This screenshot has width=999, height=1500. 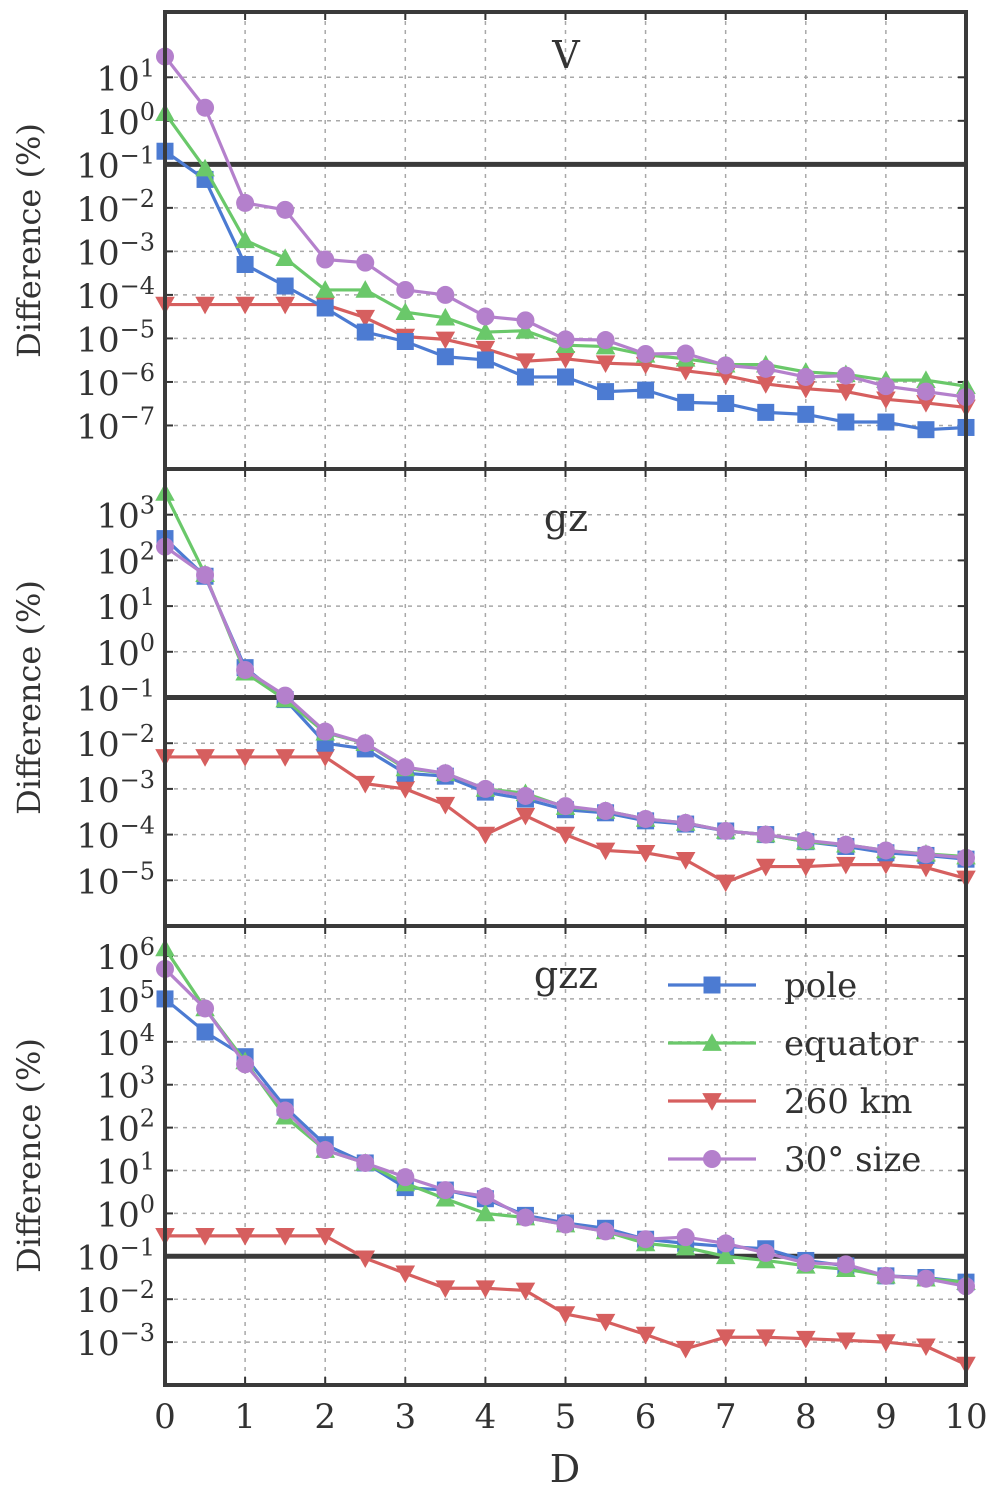 What do you see at coordinates (125, 1084) in the screenshot?
I see `y-tick-label: 10³` at bounding box center [125, 1084].